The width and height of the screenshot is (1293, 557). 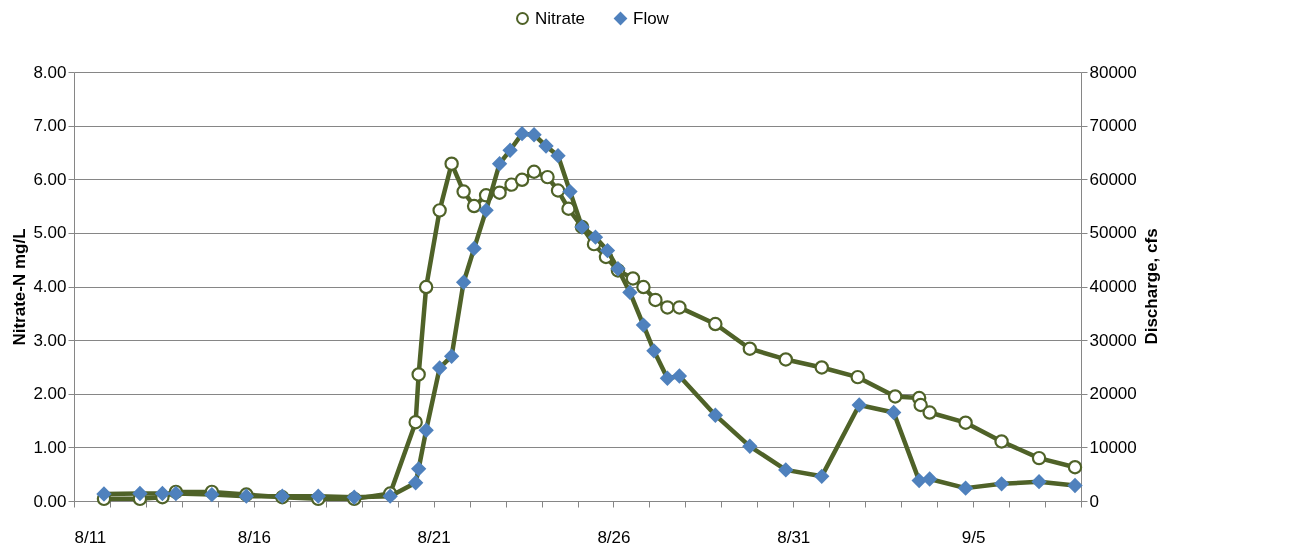 What do you see at coordinates (50, 179) in the screenshot?
I see `y-tick-label: 6.00` at bounding box center [50, 179].